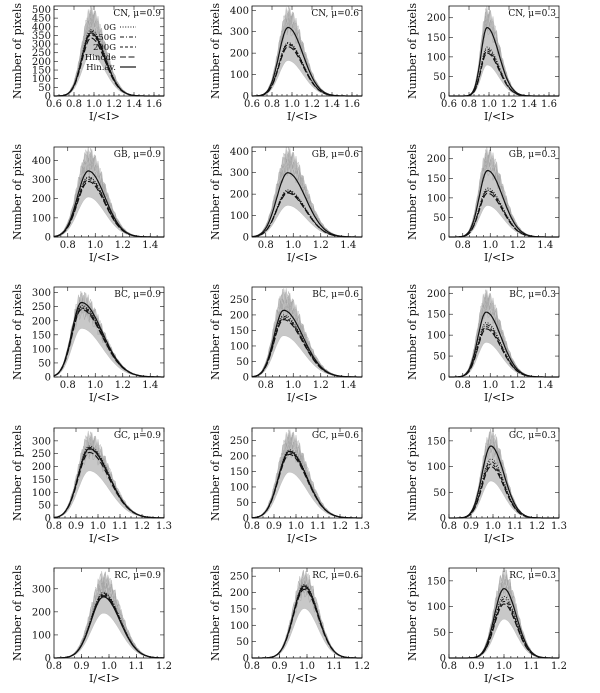  I want to click on panel-label: BC, μ=0.6, so click(335, 295).